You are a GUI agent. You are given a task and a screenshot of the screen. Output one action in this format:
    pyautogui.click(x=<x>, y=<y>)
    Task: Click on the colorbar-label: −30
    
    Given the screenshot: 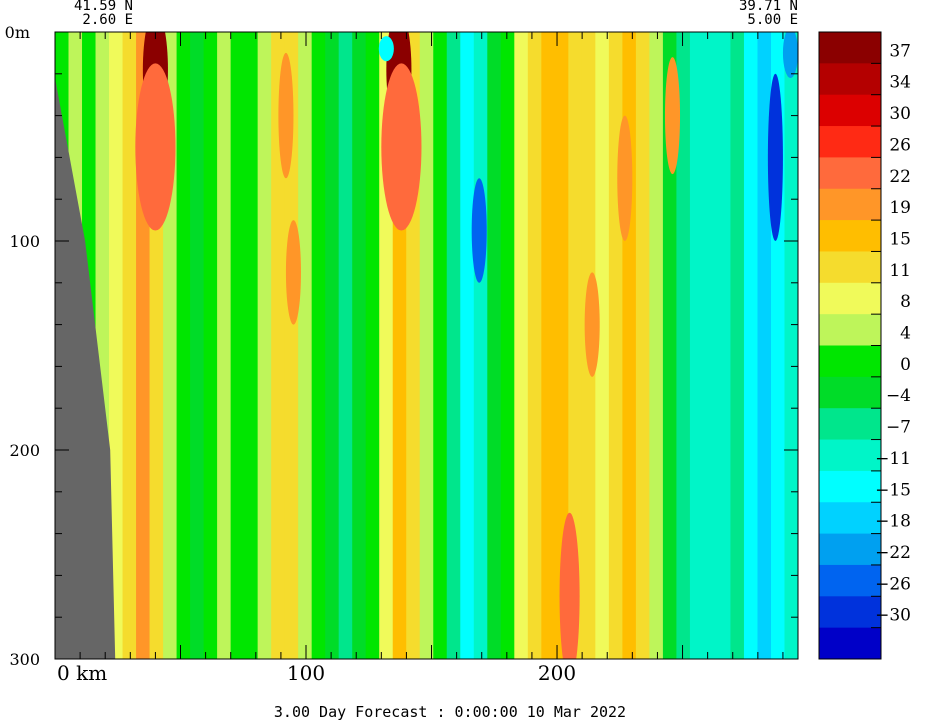 What is the action you would take?
    pyautogui.click(x=893, y=616)
    